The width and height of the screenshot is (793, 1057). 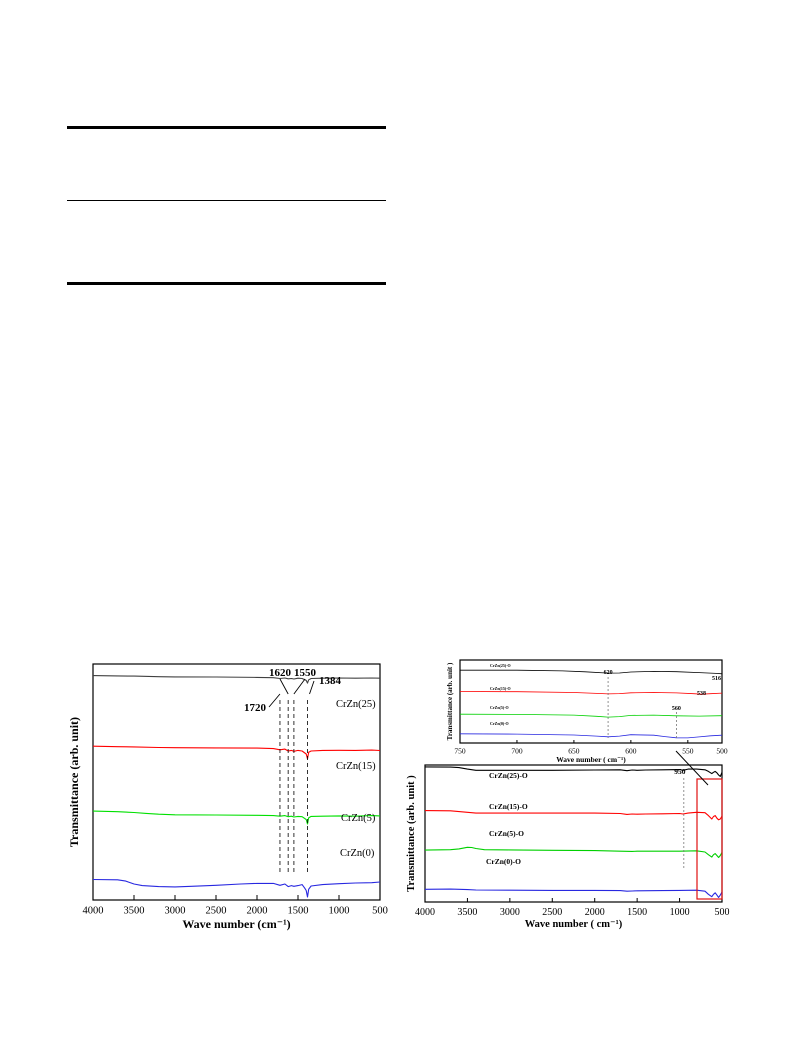 What do you see at coordinates (305, 673) in the screenshot?
I see `peak-label: 1550` at bounding box center [305, 673].